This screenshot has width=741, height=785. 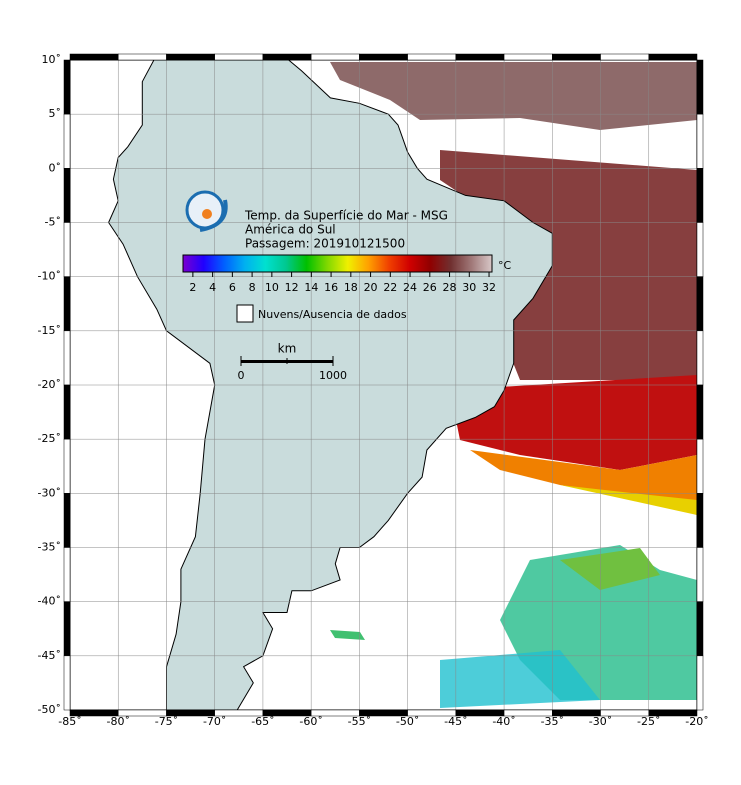 What do you see at coordinates (290, 230) in the screenshot?
I see `title-line: América do Sul` at bounding box center [290, 230].